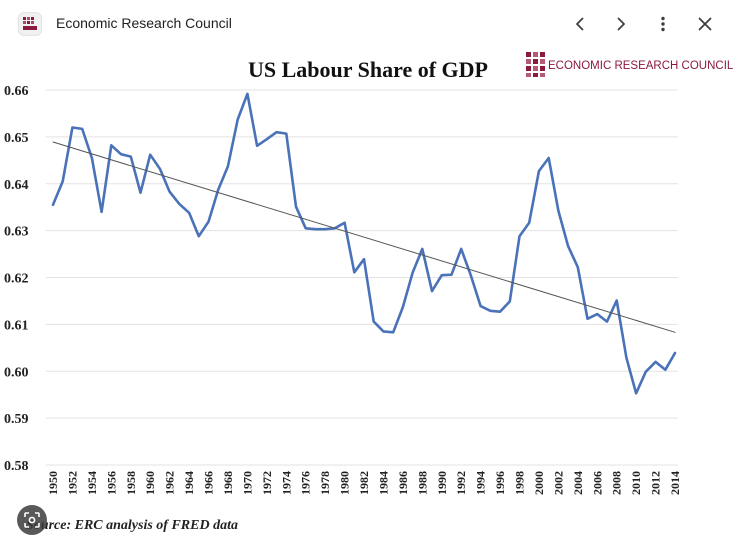 This screenshot has width=740, height=542. Describe the element at coordinates (247, 483) in the screenshot. I see `x-tick-label: 1970` at that location.